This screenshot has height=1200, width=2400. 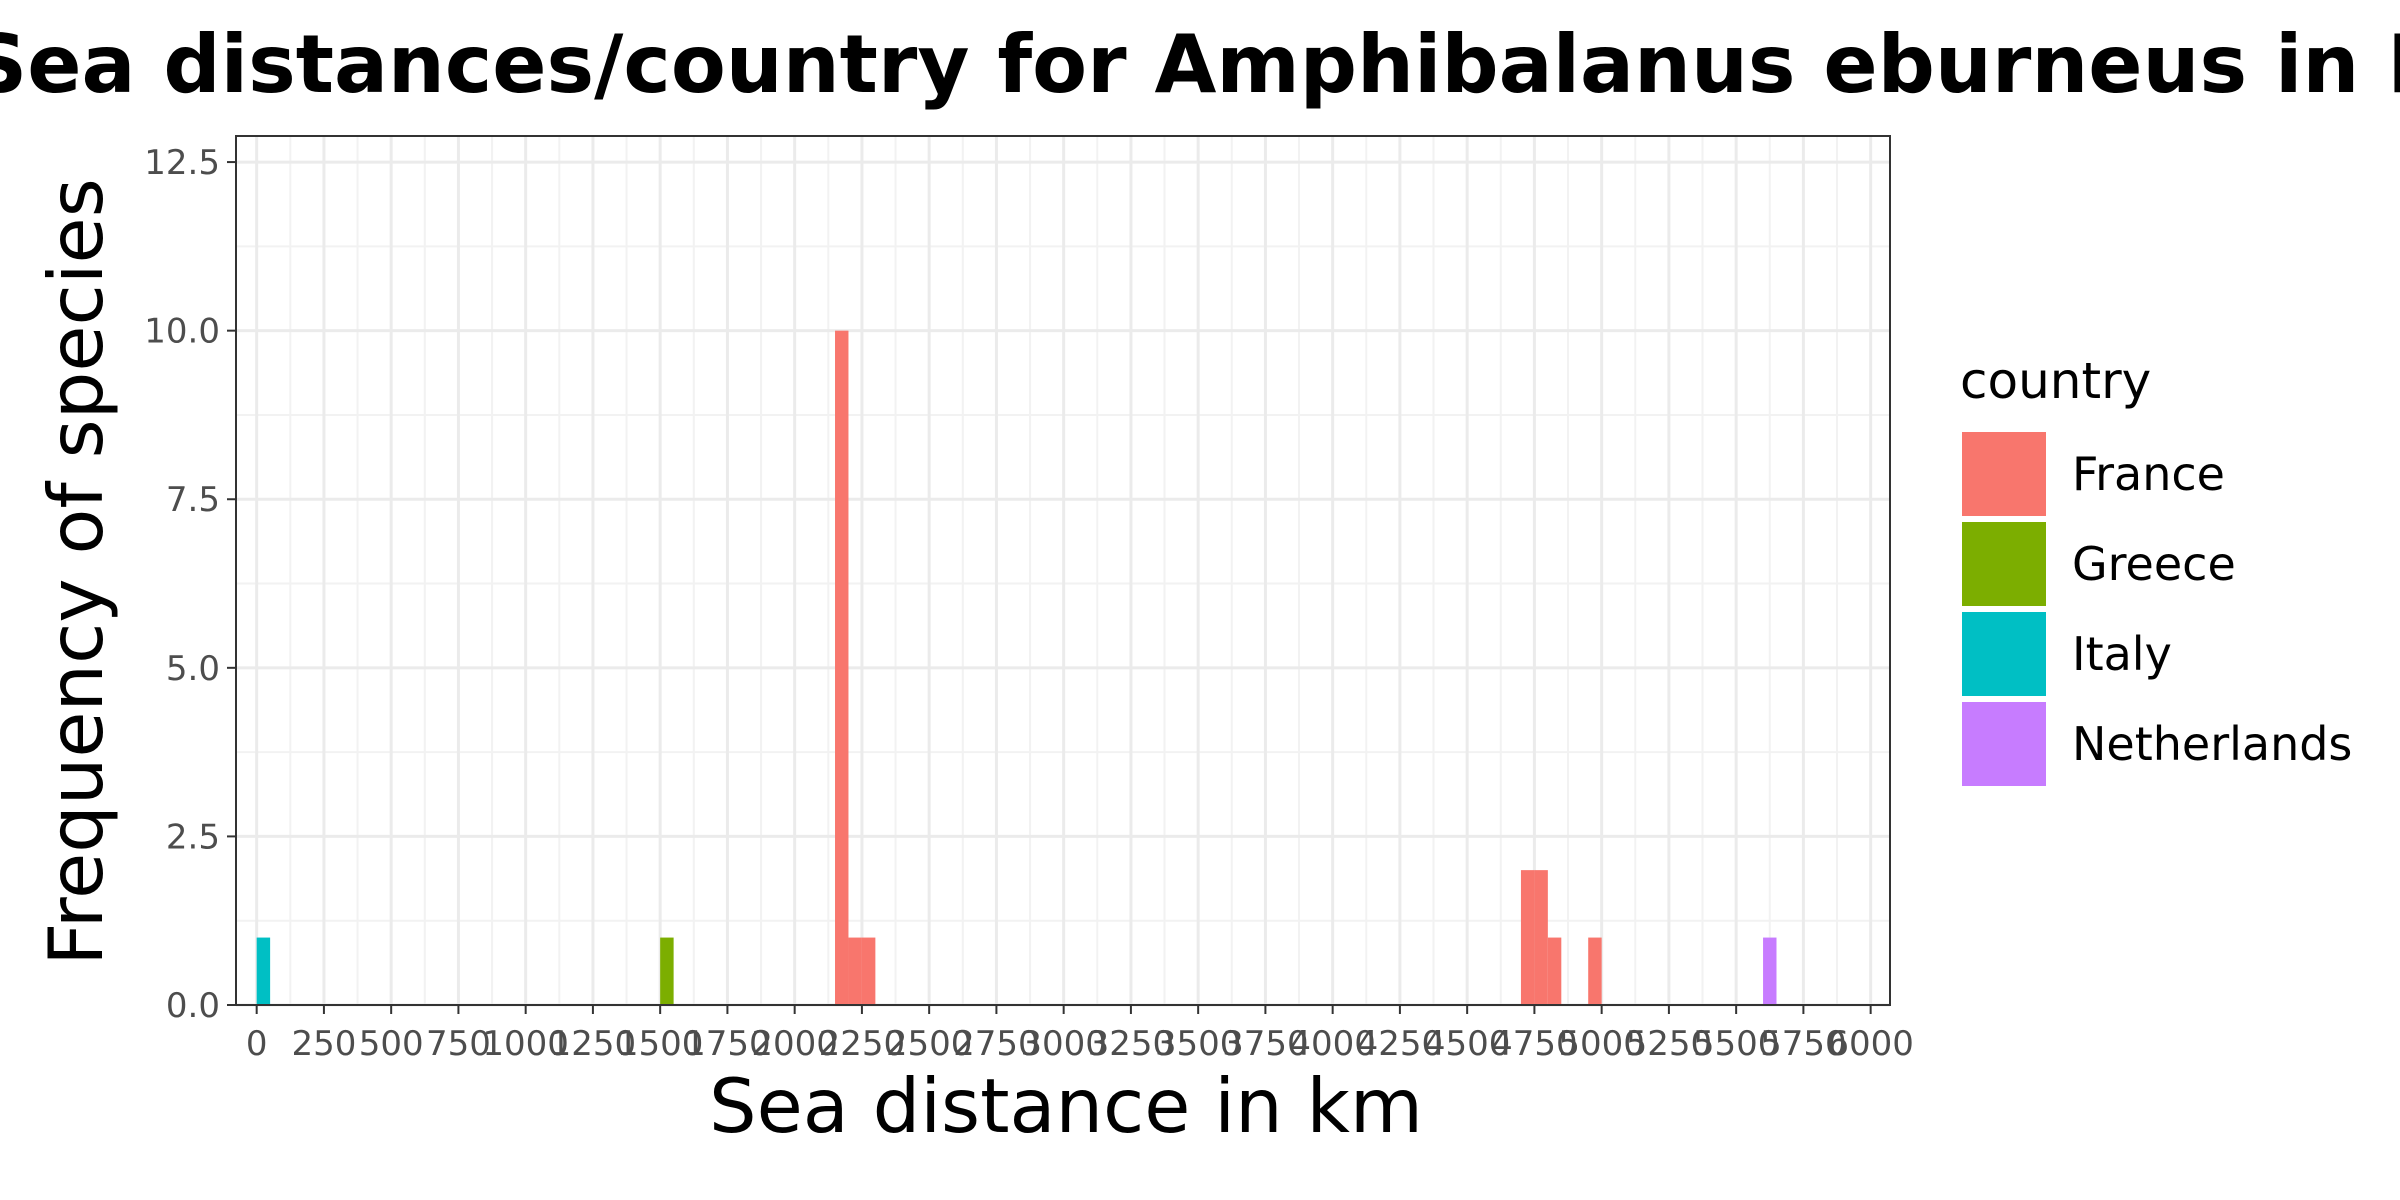 I want to click on x-tick-label: 500, so click(x=391, y=1044).